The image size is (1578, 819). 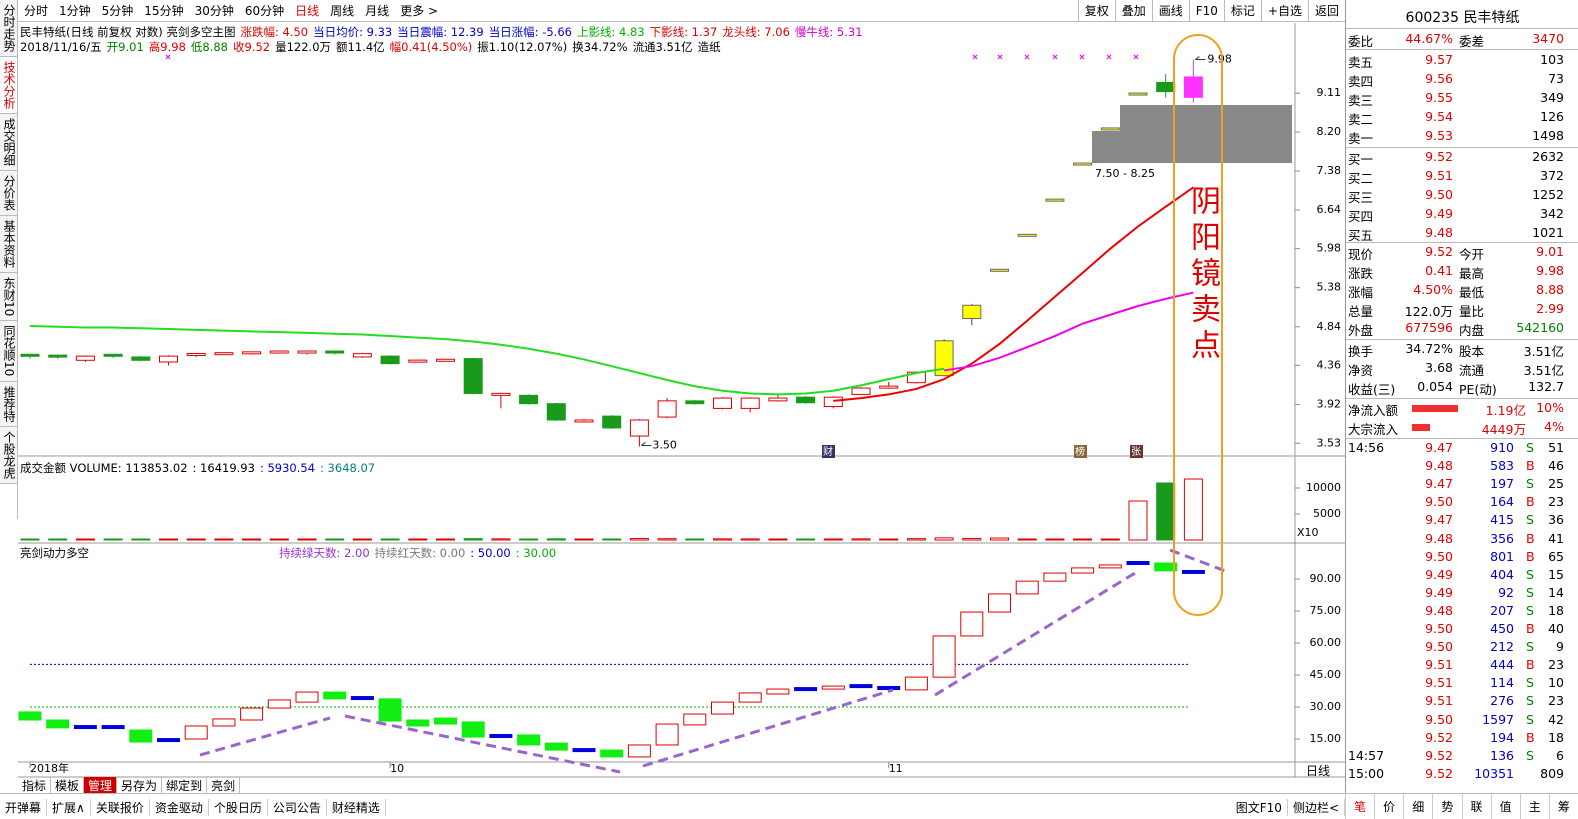 What do you see at coordinates (342, 11) in the screenshot?
I see `period-tab: 周线` at bounding box center [342, 11].